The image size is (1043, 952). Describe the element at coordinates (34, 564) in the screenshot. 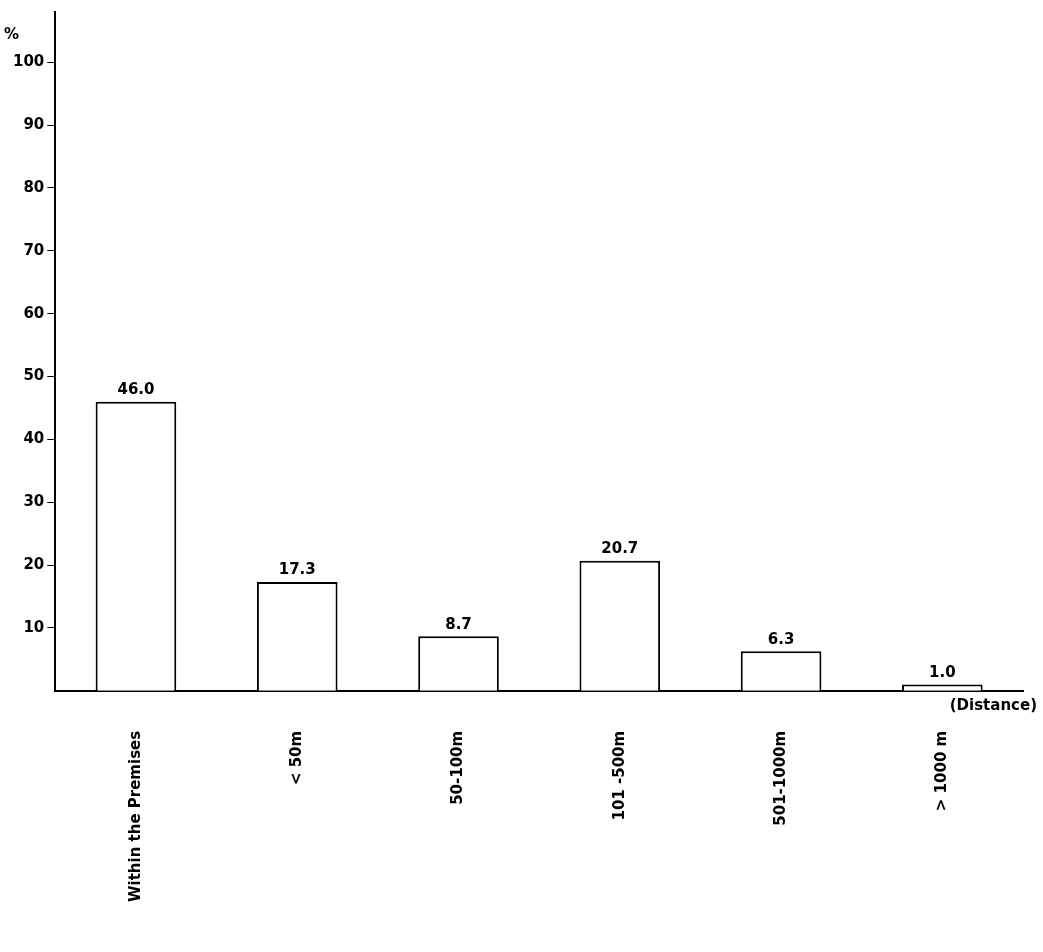

I see `y-tick-label: 20` at that location.